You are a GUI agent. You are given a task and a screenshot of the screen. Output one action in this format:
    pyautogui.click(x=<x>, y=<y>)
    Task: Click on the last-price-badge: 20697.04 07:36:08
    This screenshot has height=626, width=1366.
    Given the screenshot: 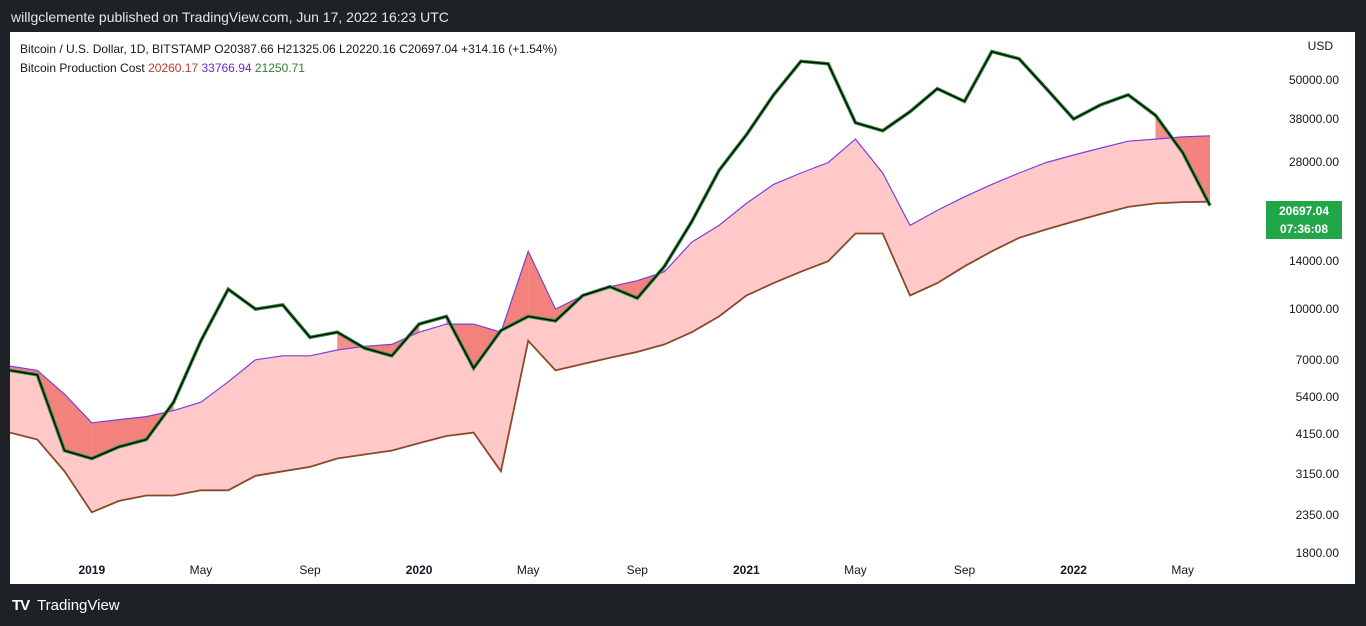 What is the action you would take?
    pyautogui.click(x=1304, y=220)
    